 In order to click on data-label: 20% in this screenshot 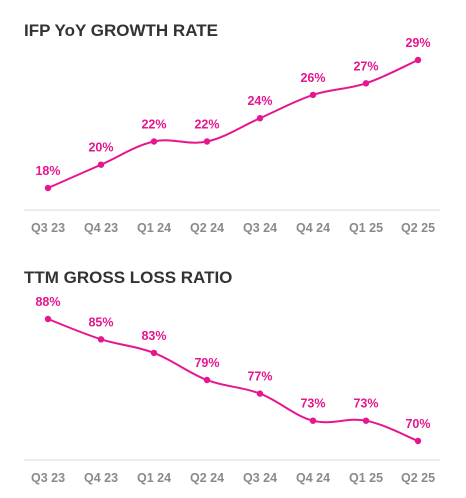, I will do `click(100, 148)`.